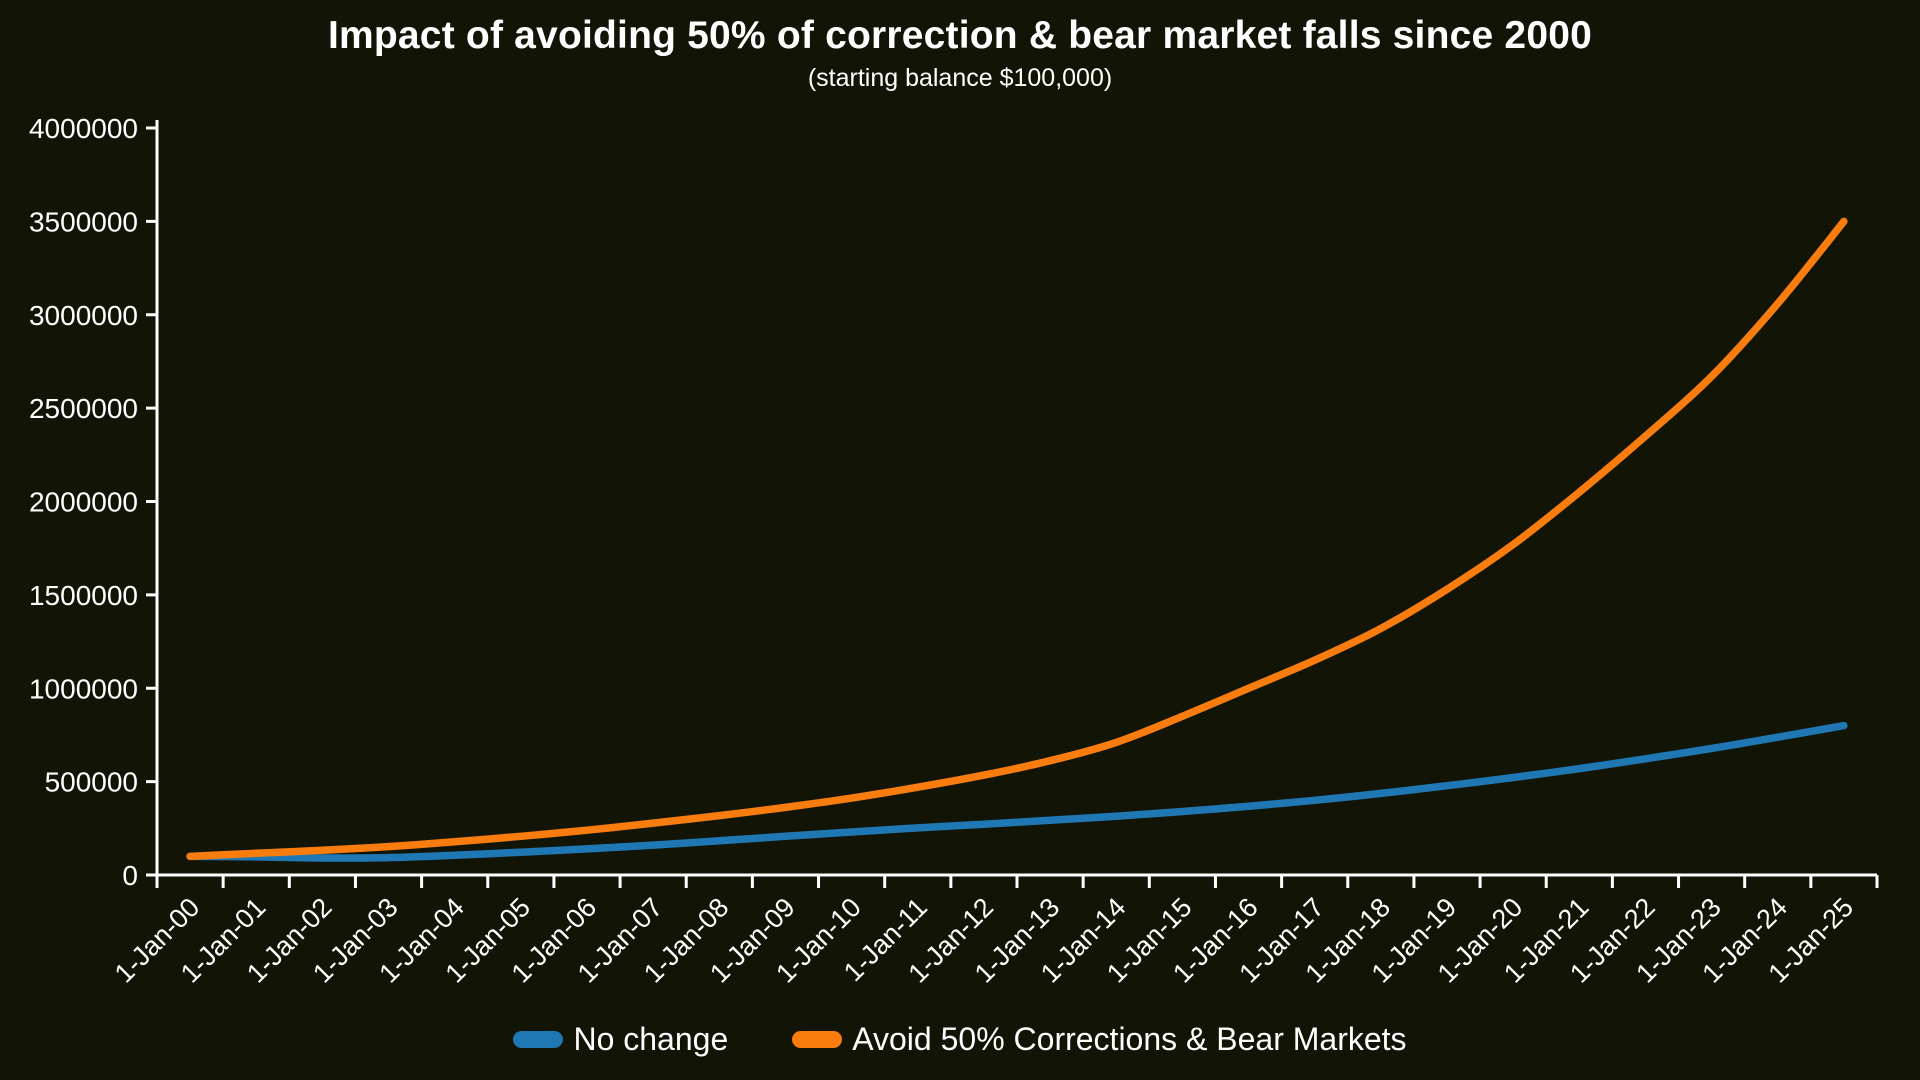 This screenshot has width=1920, height=1080. What do you see at coordinates (130, 875) in the screenshot?
I see `y-tick-label: 0` at bounding box center [130, 875].